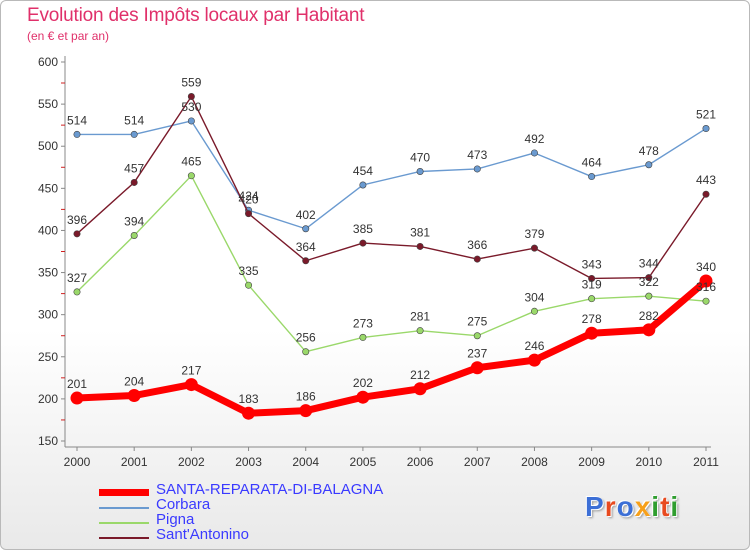 The image size is (750, 550). I want to click on data-label: 327, so click(77, 278).